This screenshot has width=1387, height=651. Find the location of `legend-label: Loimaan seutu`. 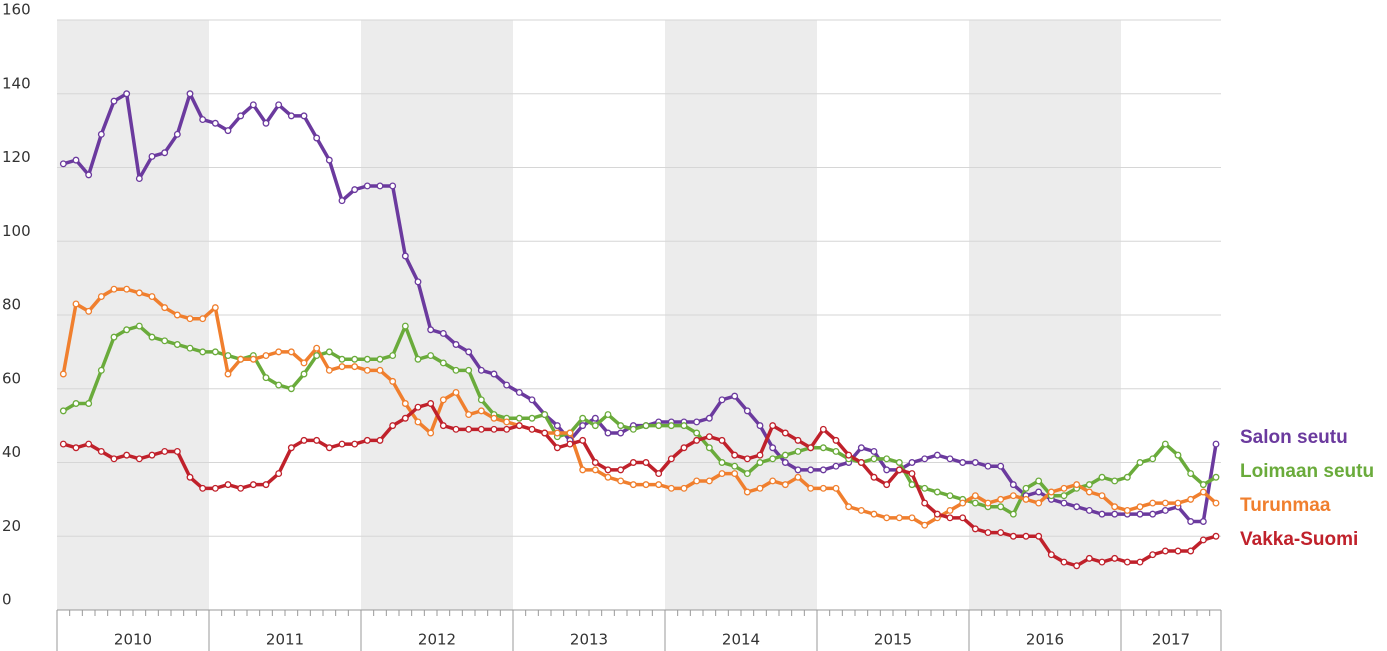

legend-label: Loimaan seutu is located at coordinates (1307, 471).